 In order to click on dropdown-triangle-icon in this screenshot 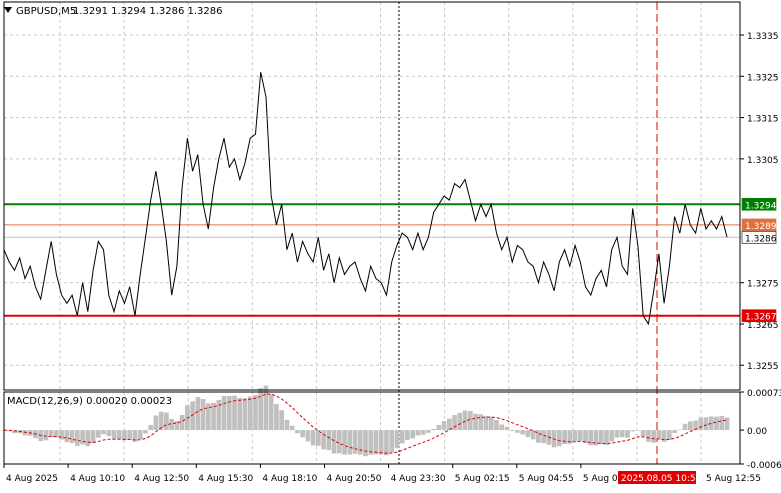, I will do `click(8, 10)`.